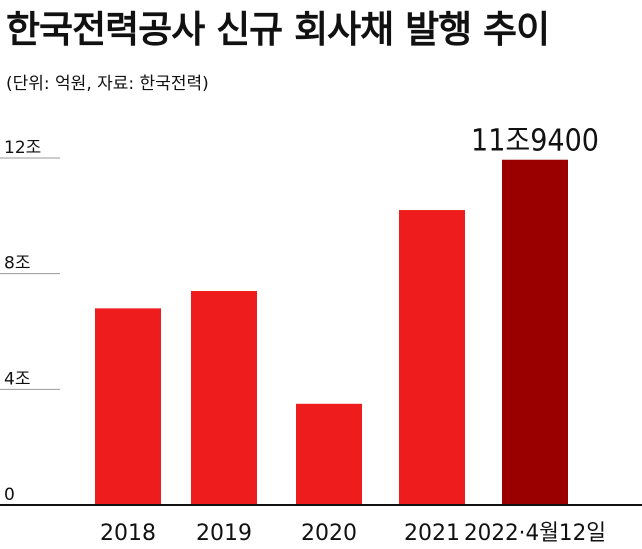  I want to click on bar-2019, so click(224, 398).